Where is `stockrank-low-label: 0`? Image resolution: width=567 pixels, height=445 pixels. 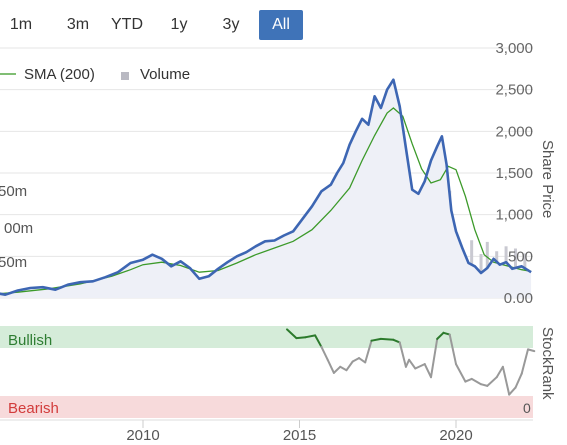 stockrank-low-label: 0 is located at coordinates (527, 408).